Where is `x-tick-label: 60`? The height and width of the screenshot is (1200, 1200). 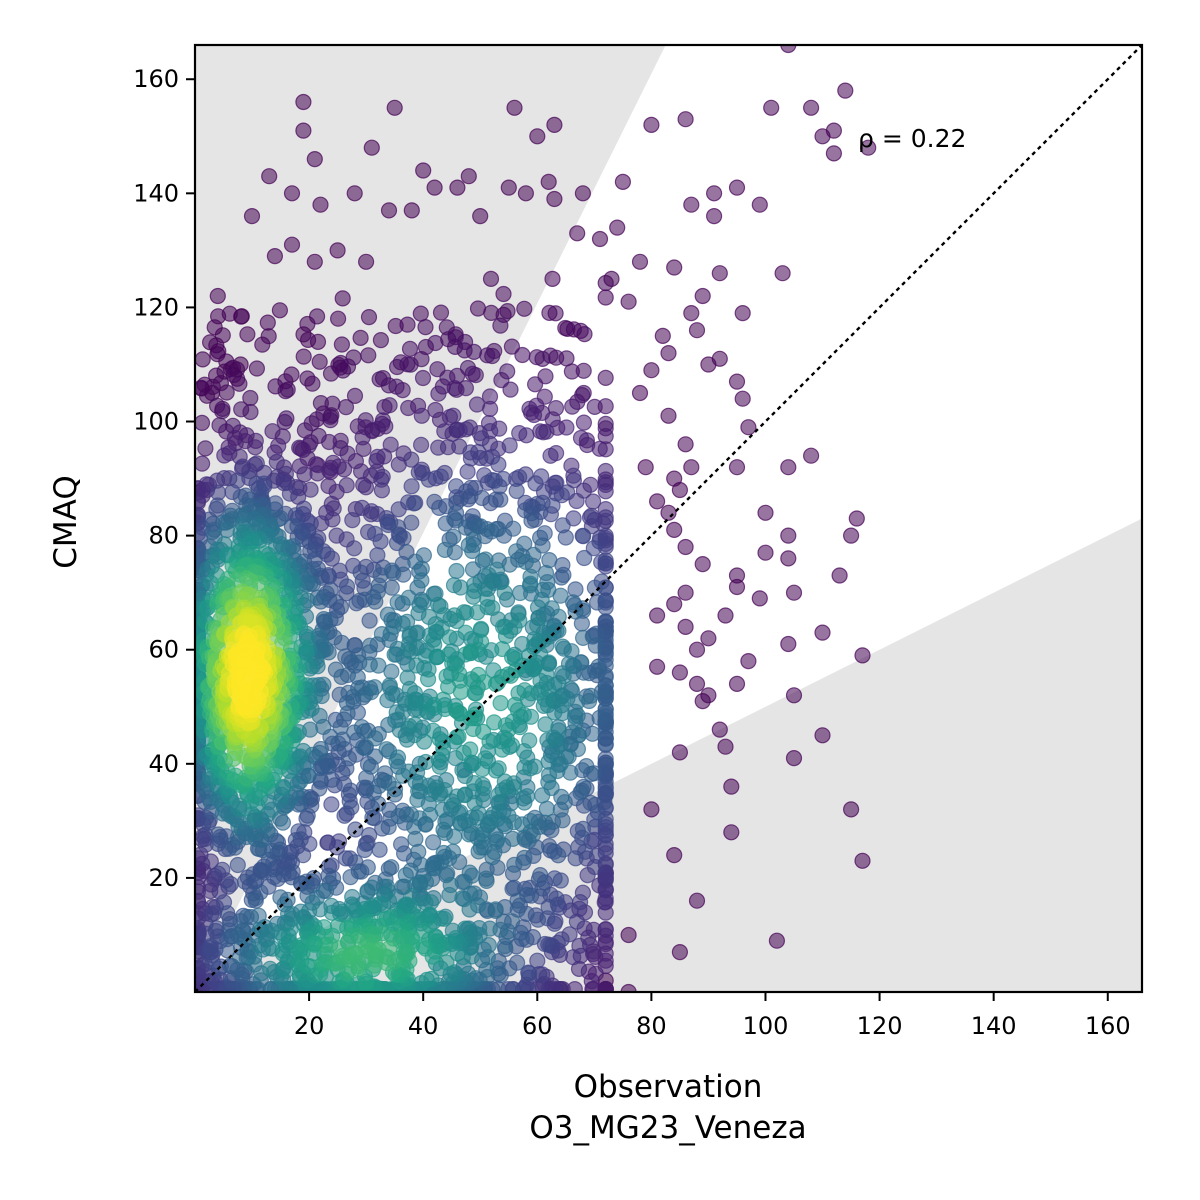 x-tick-label: 60 is located at coordinates (537, 1026).